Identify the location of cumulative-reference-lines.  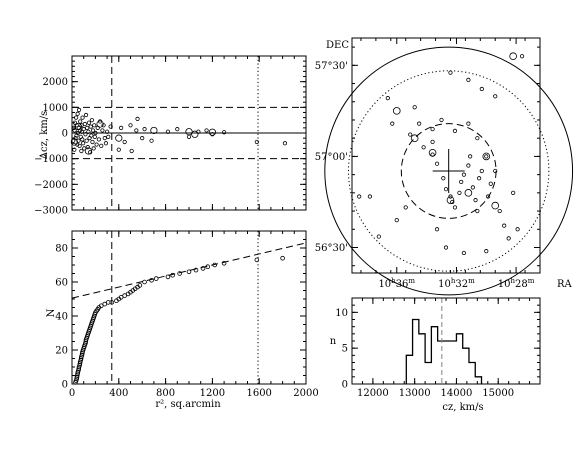
(189, 307).